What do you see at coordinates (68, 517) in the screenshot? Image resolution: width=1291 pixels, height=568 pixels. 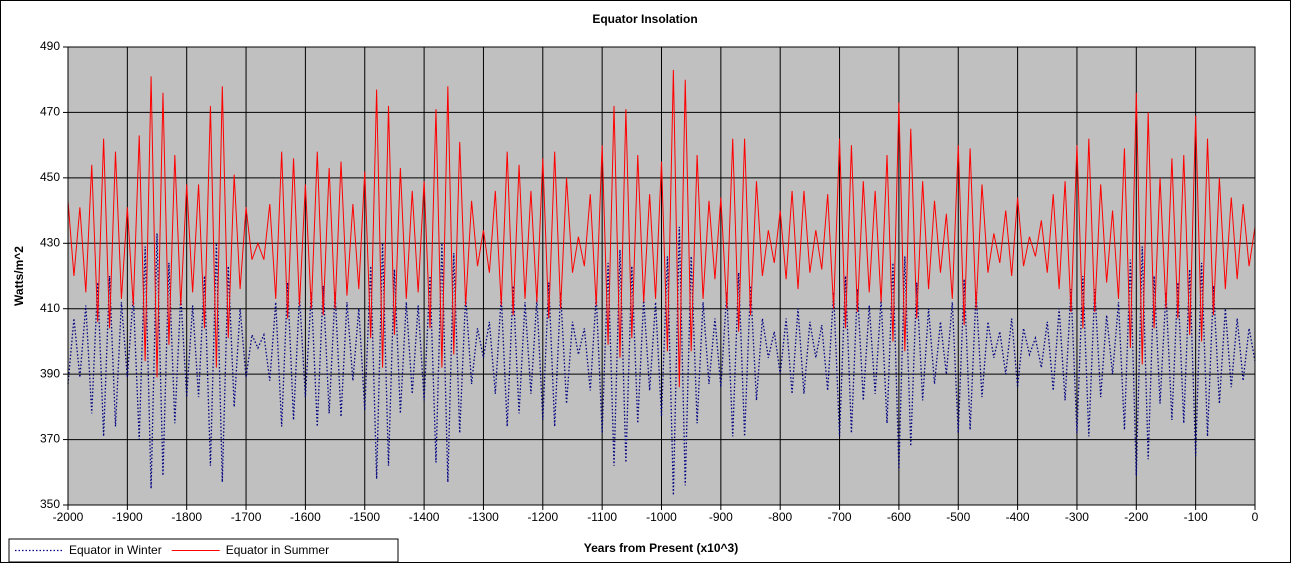 I see `x-tick-label: -2000` at bounding box center [68, 517].